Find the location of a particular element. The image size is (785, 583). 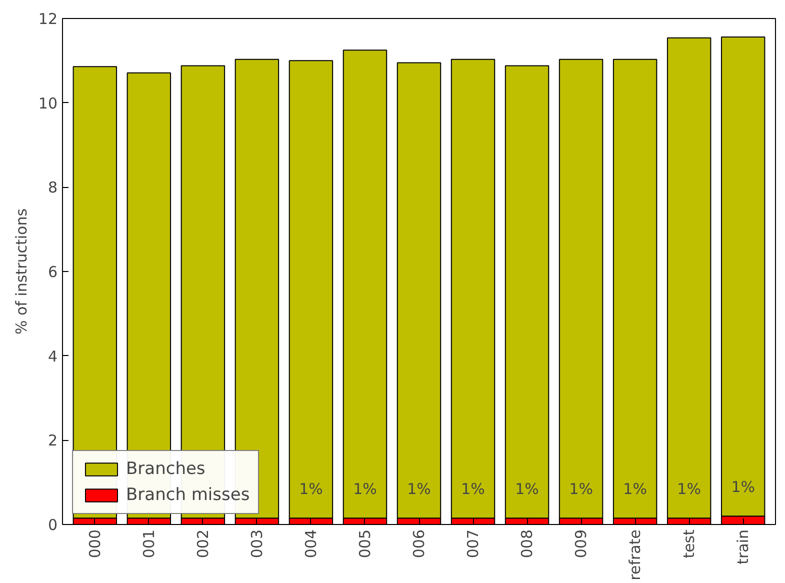

x-tick-label: 001 is located at coordinates (149, 543).